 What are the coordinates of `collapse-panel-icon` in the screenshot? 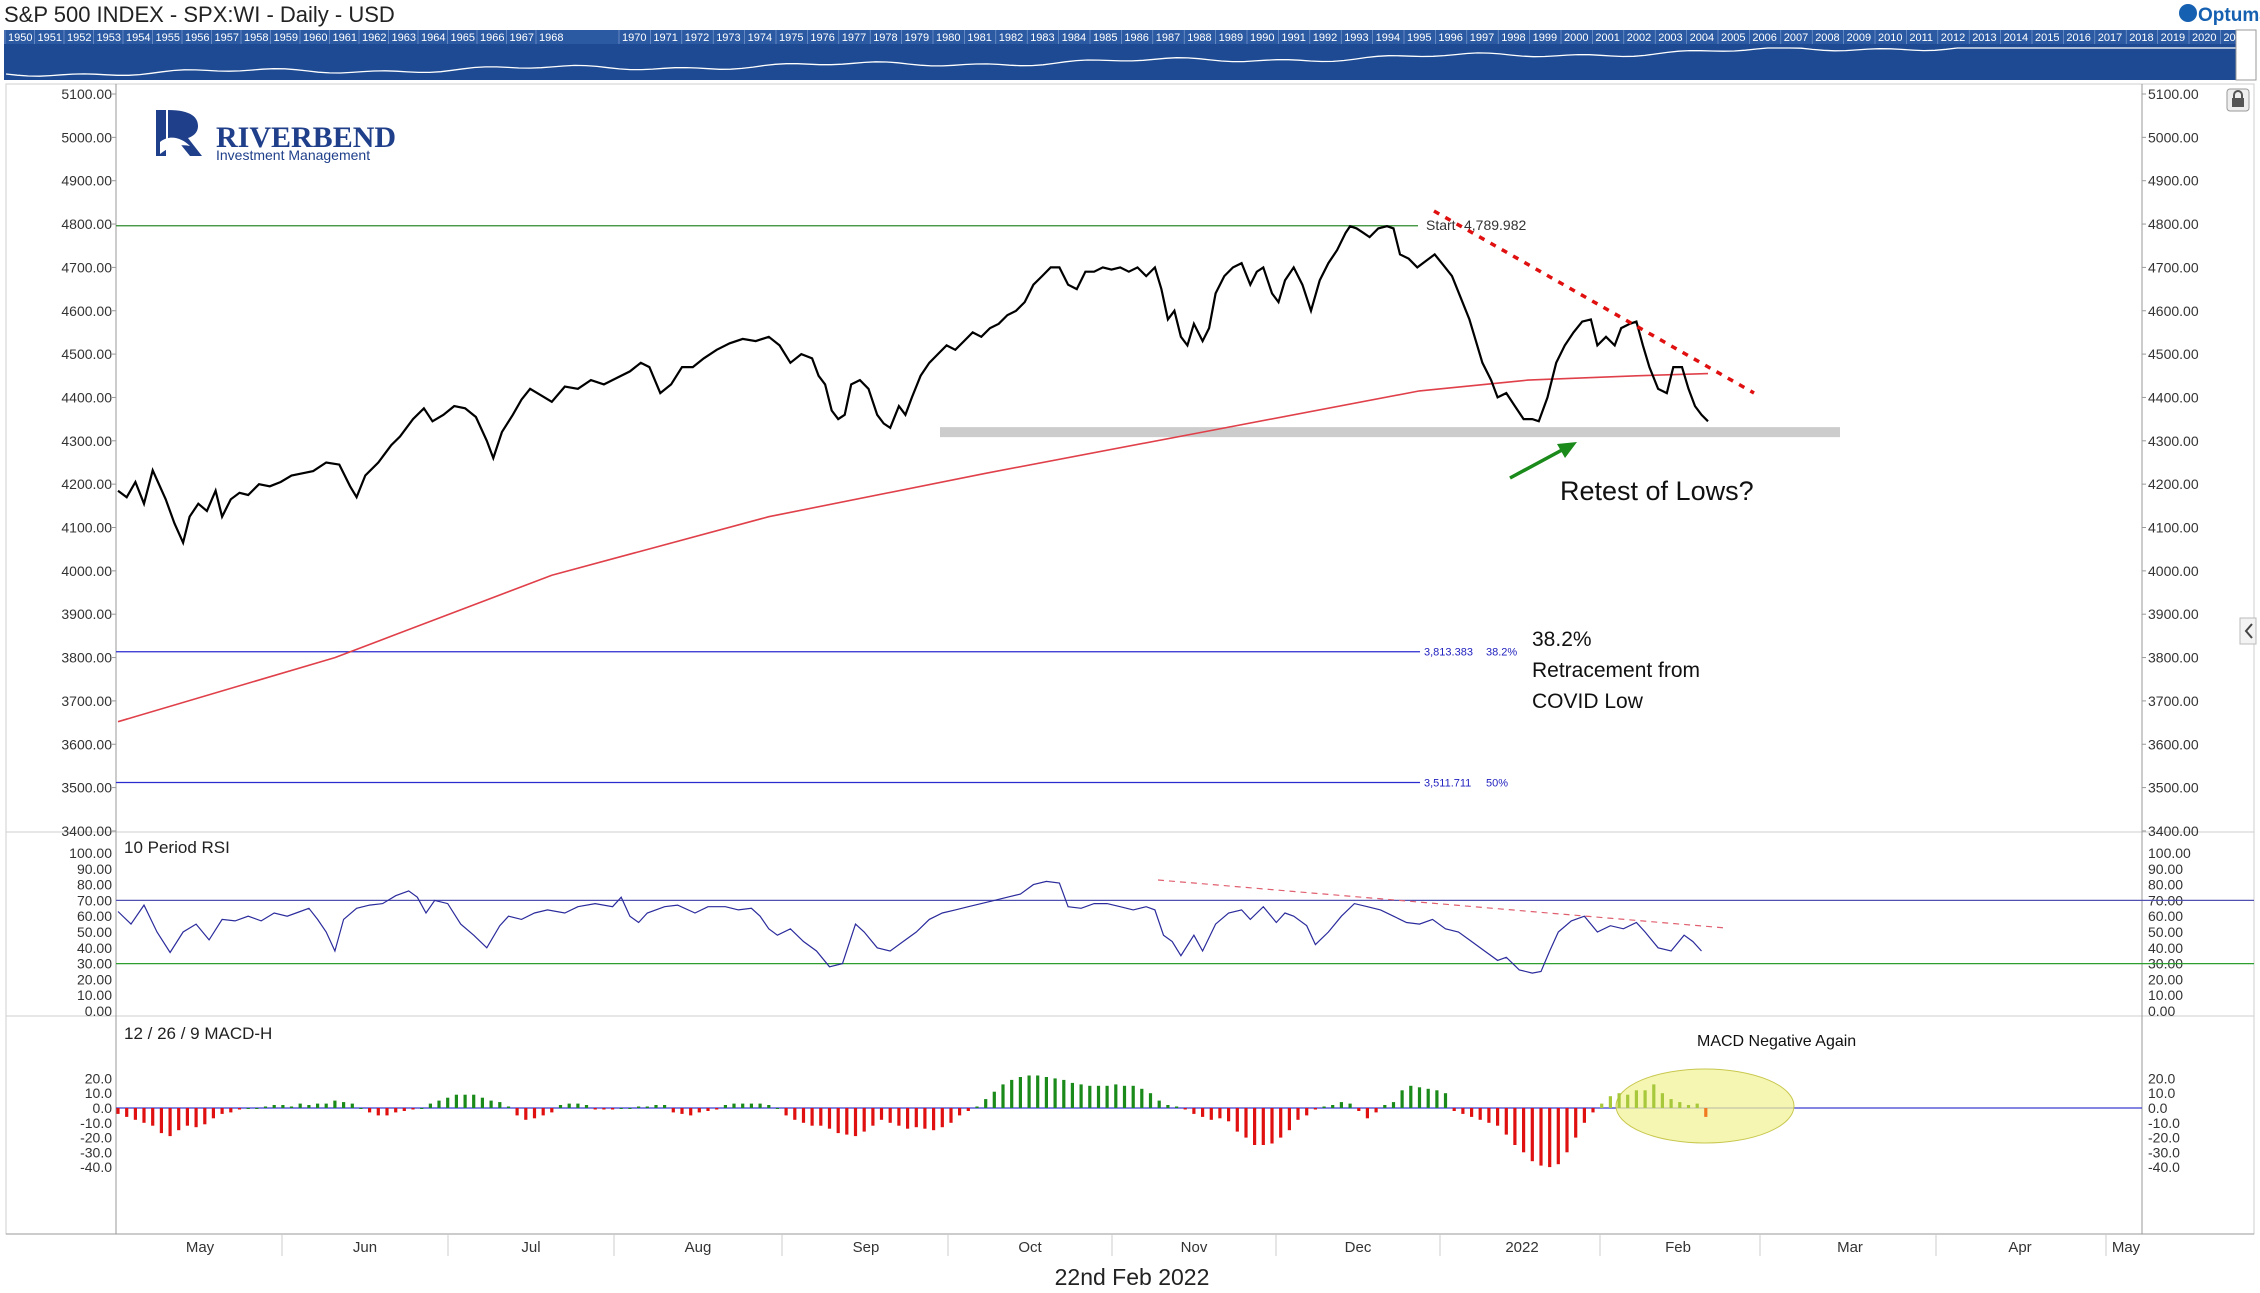 It's located at (2248, 631).